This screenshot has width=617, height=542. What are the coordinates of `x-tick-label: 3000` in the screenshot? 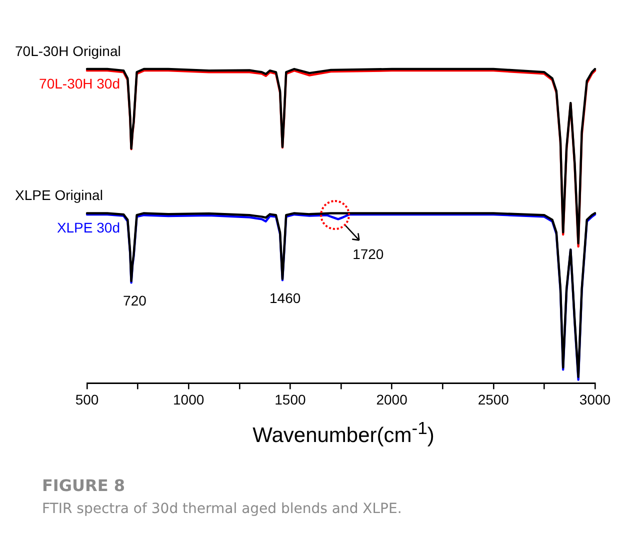 It's located at (595, 399).